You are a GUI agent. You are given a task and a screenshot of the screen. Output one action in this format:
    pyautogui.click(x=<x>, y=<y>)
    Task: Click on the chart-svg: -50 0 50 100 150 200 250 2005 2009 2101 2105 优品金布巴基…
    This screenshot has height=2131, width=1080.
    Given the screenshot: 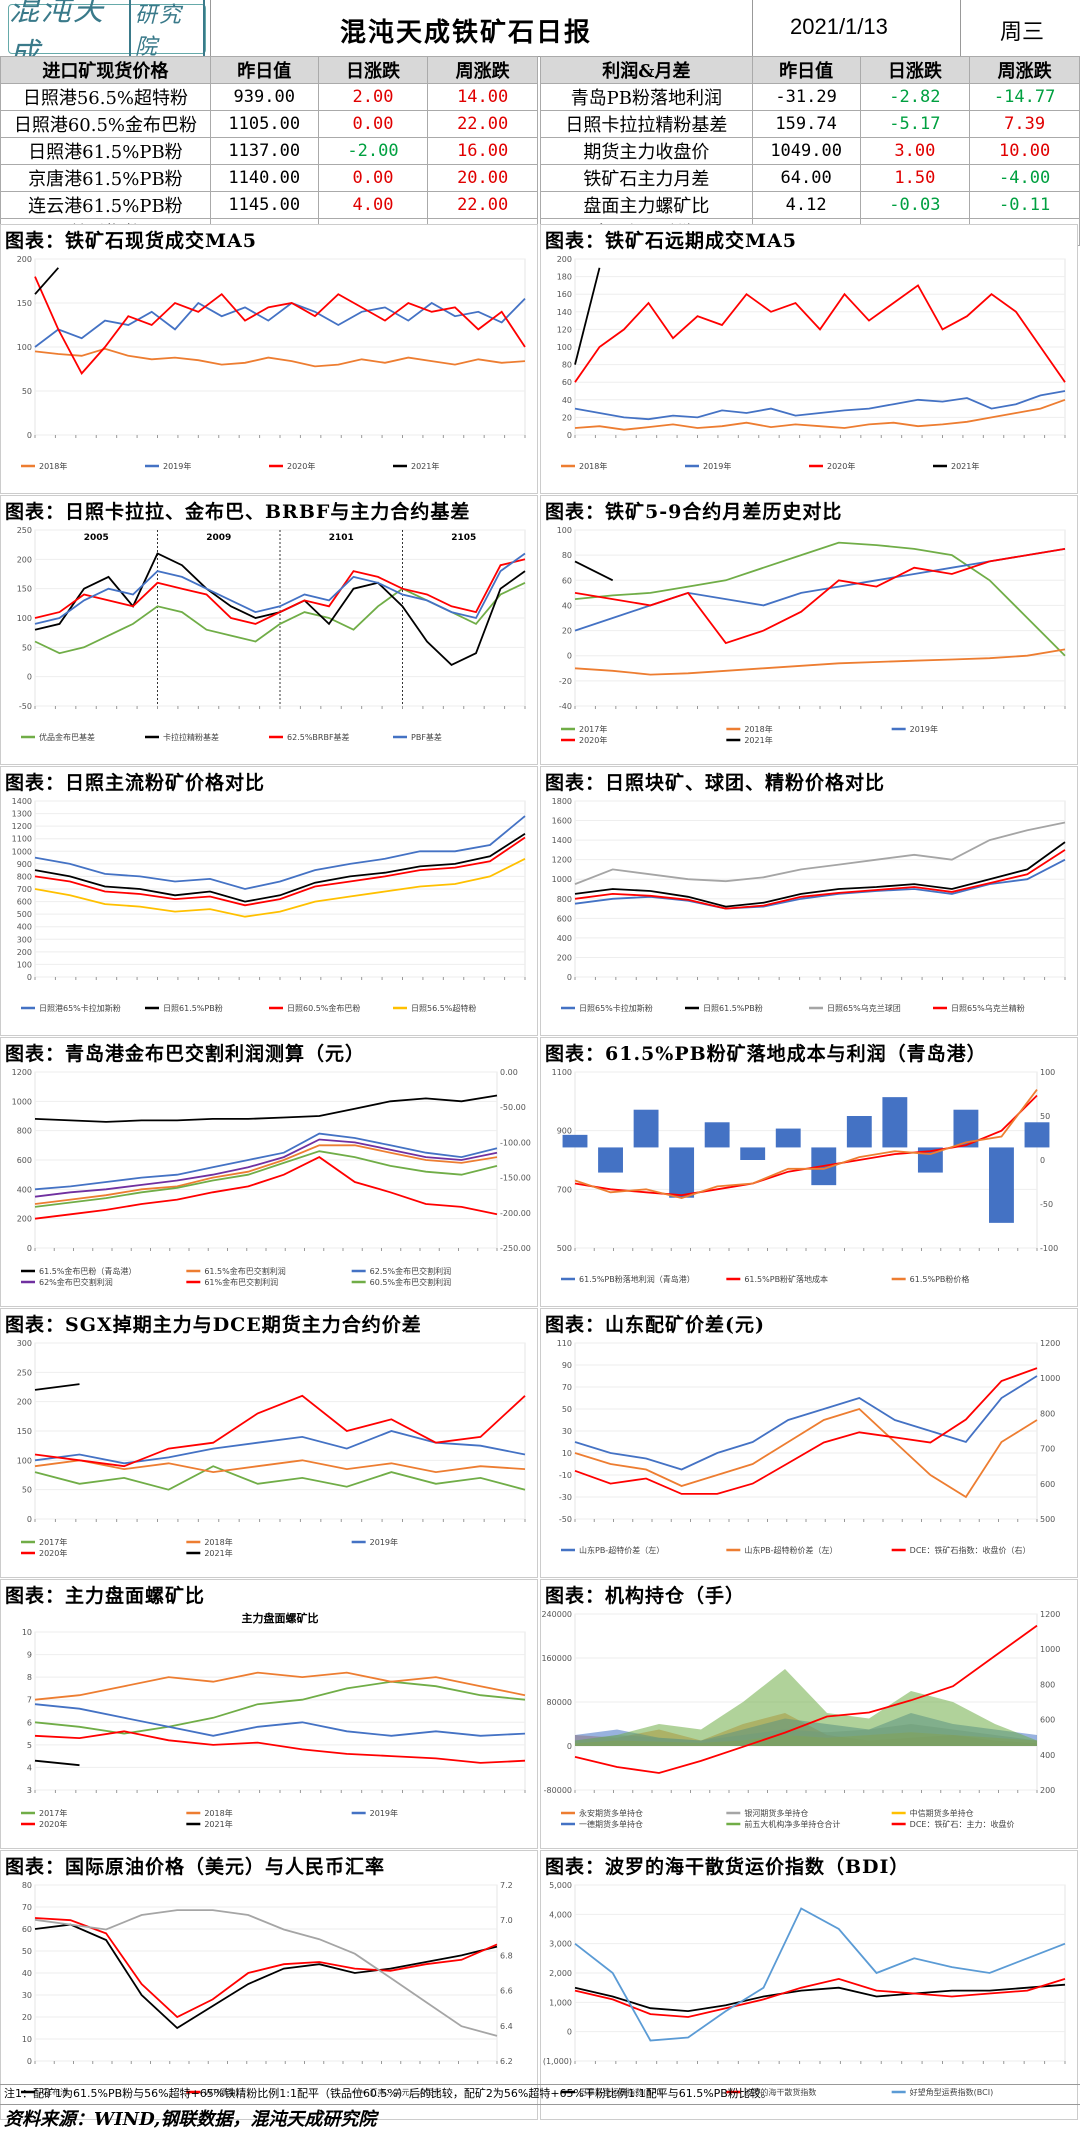 What is the action you would take?
    pyautogui.click(x=271, y=634)
    